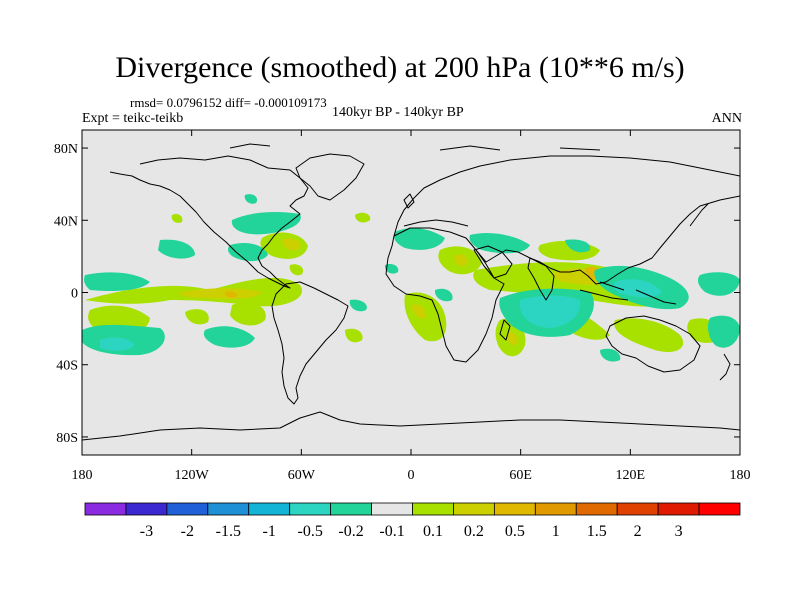  I want to click on coast-australia, so click(653, 344).